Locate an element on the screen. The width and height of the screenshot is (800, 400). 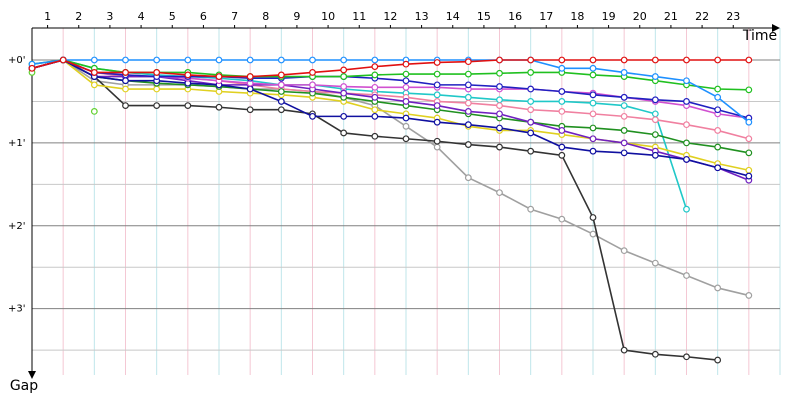
x-axis-arrow is located at coordinates (776, 28).